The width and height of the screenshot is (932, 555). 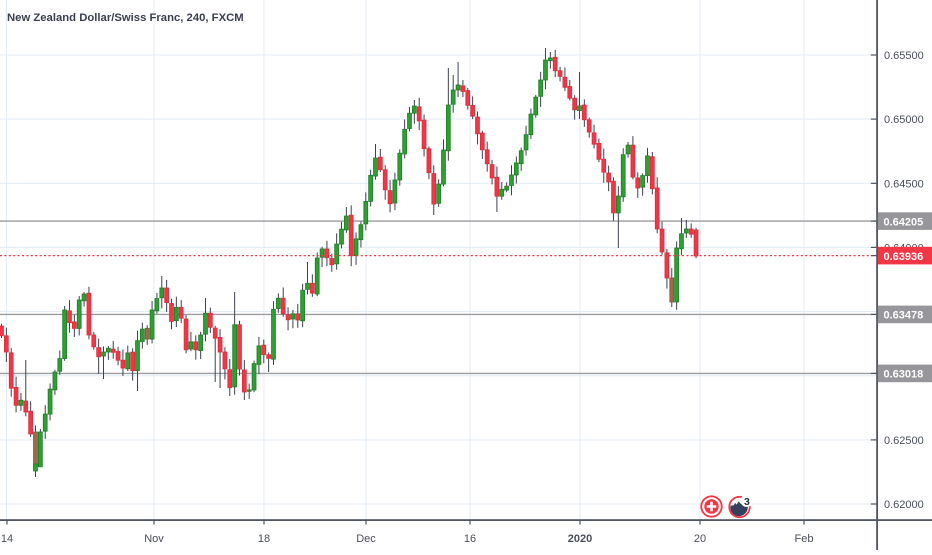 What do you see at coordinates (904, 441) in the screenshot?
I see `svg-text: 0.62500` at bounding box center [904, 441].